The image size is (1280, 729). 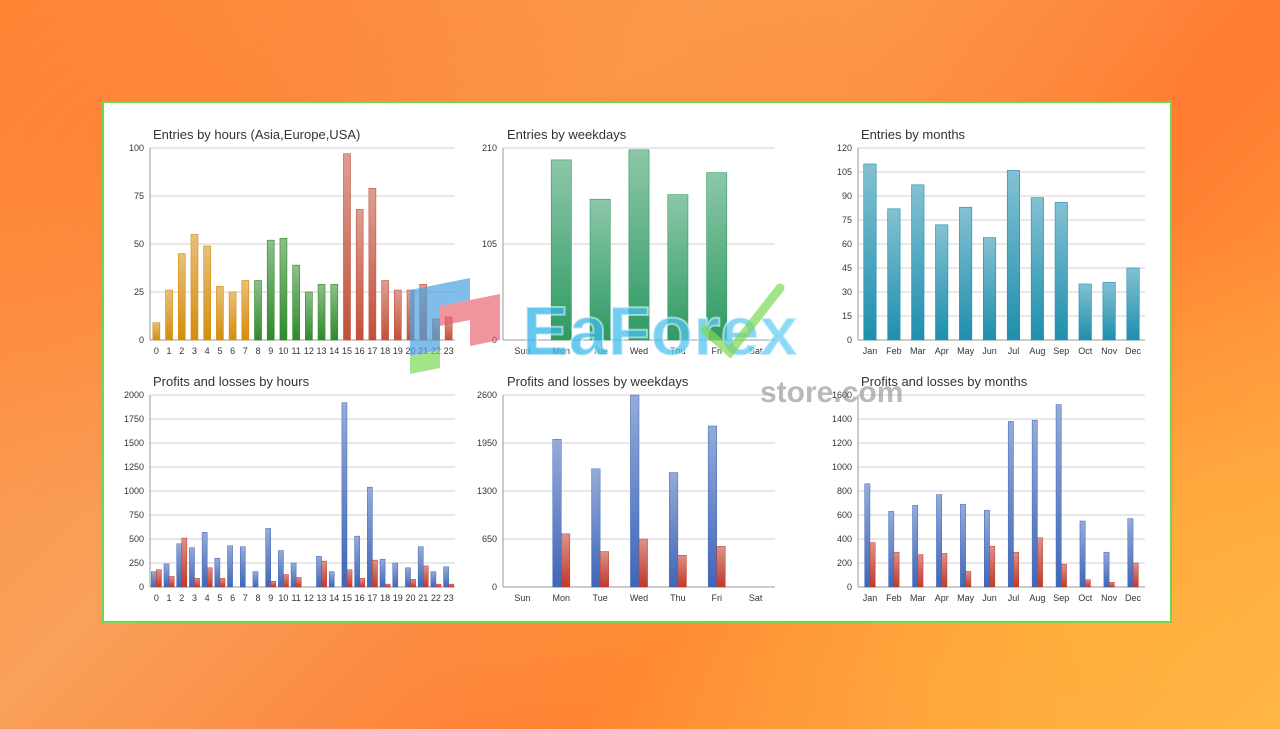 What do you see at coordinates (385, 351) in the screenshot?
I see `x-tick-label: 18` at bounding box center [385, 351].